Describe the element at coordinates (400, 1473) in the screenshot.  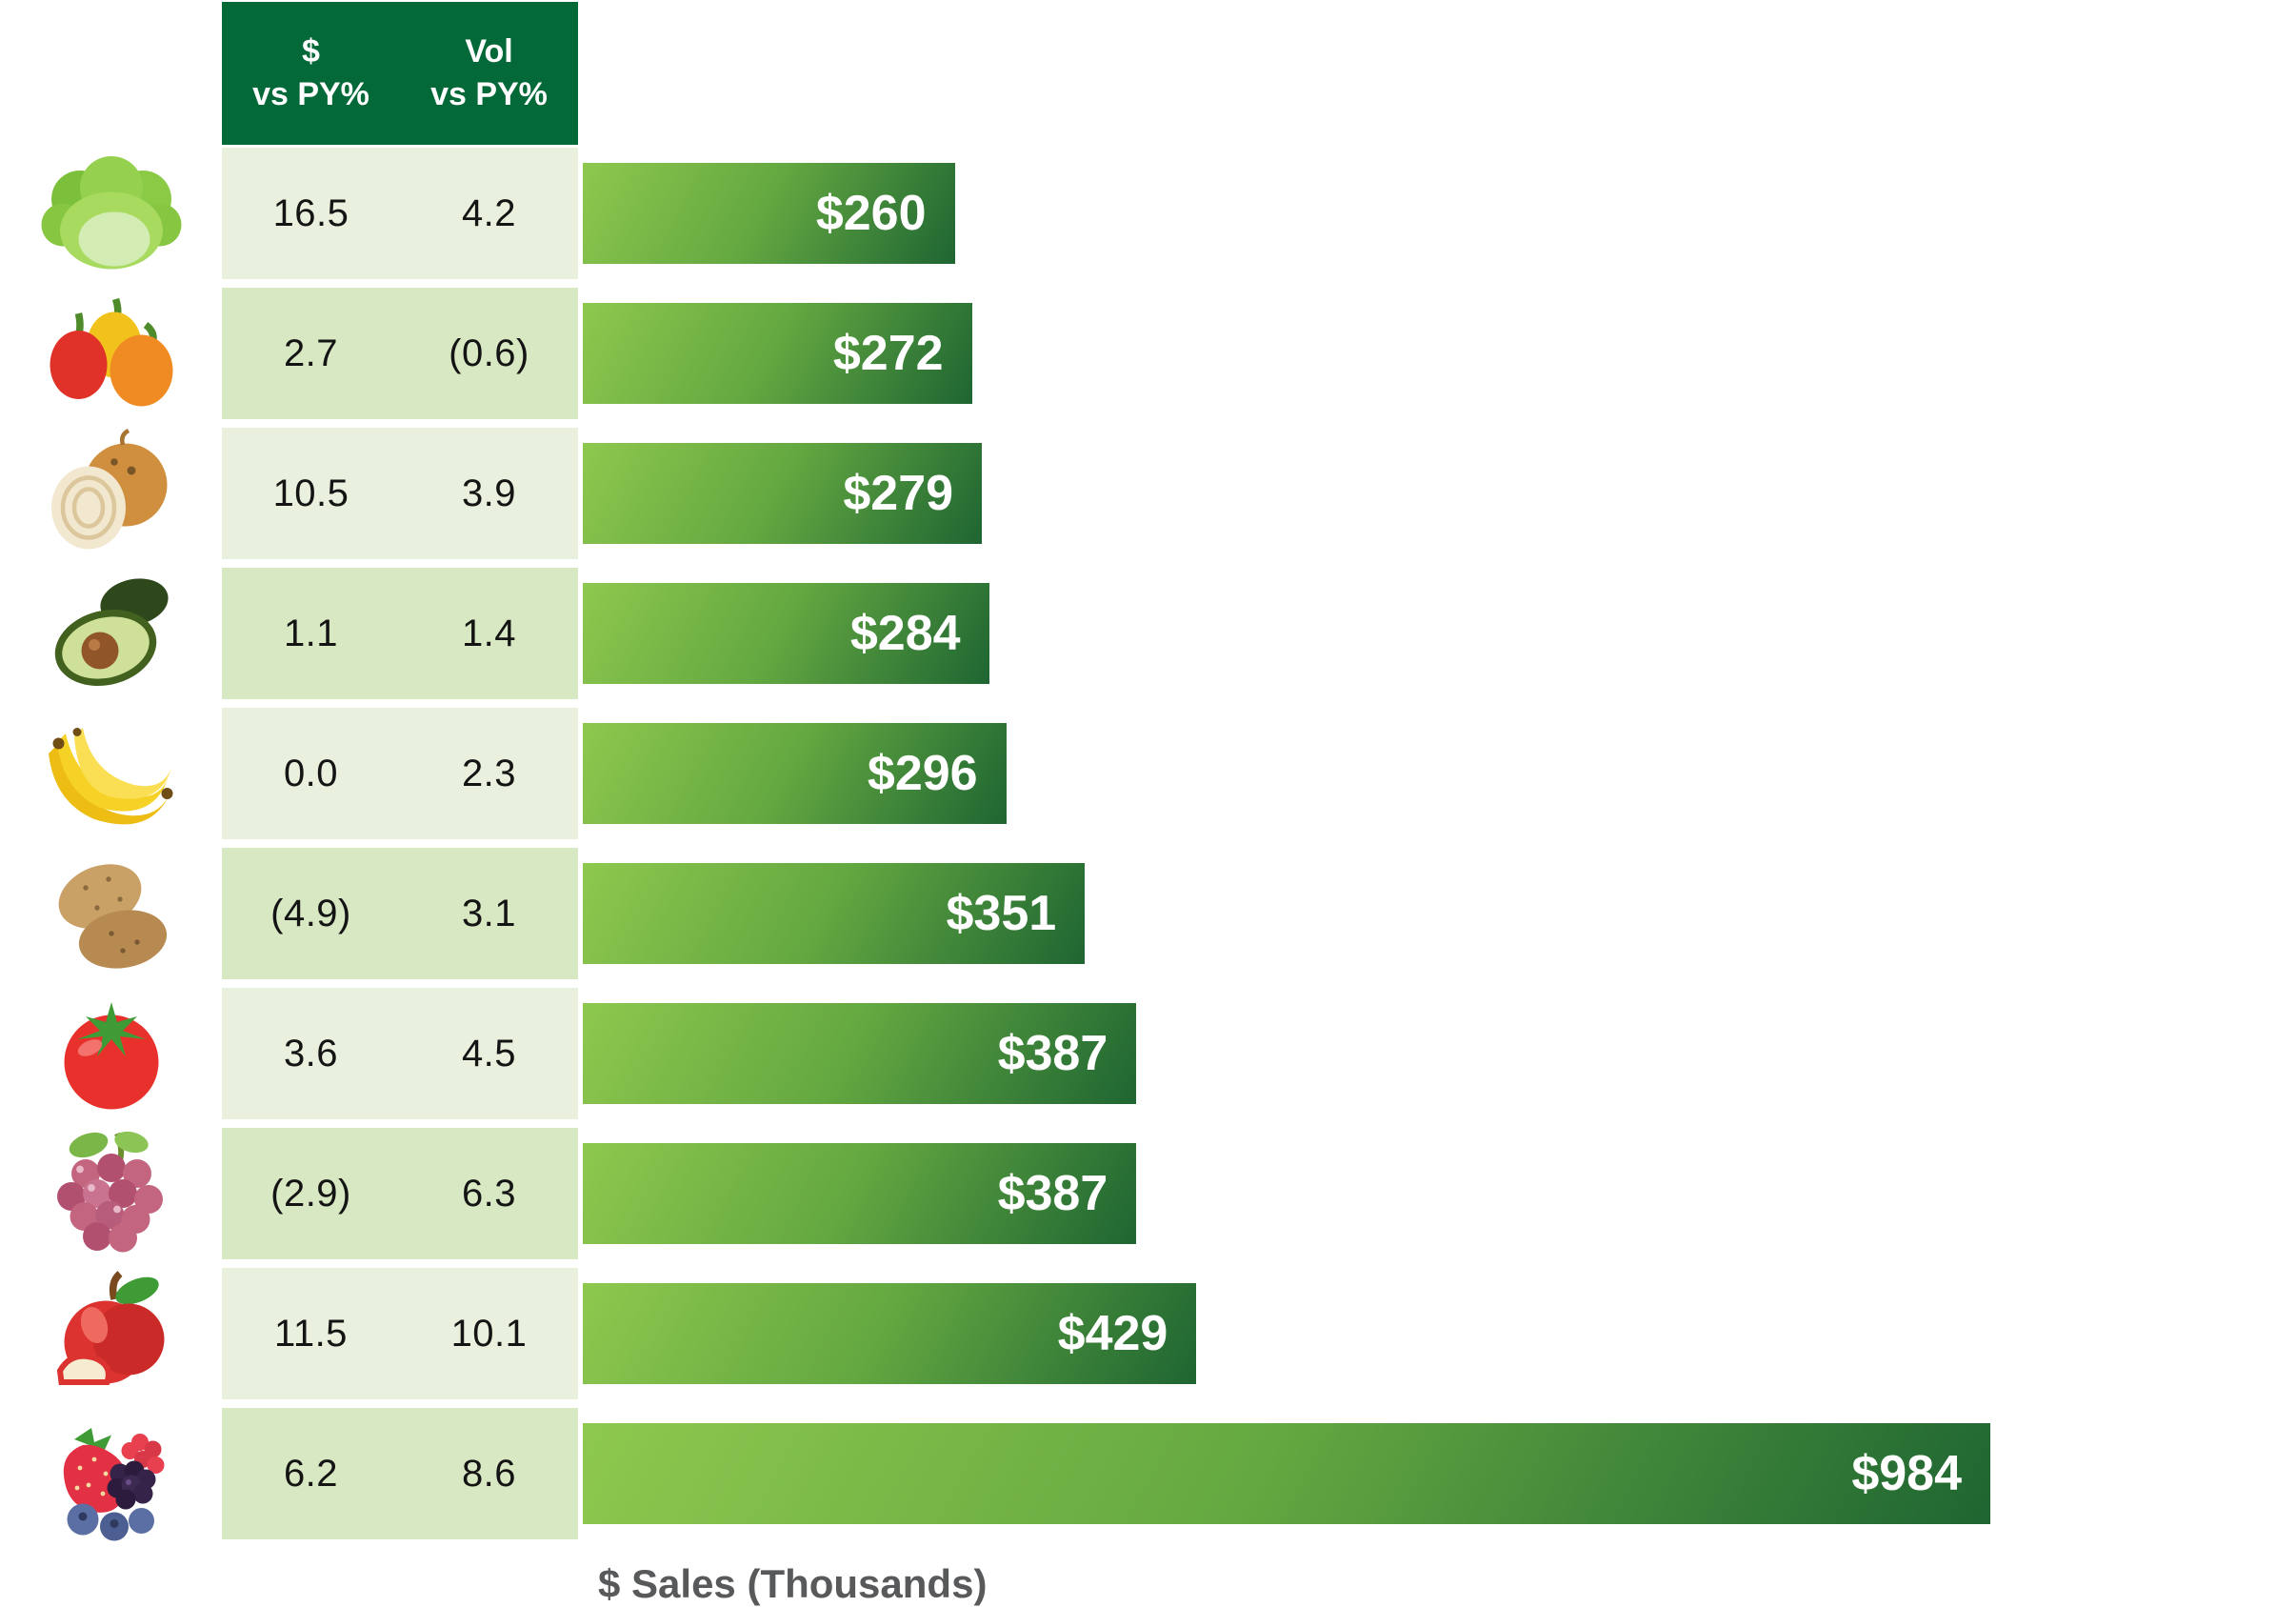
I see `metrics-cells: 6.2 8.6` at that location.